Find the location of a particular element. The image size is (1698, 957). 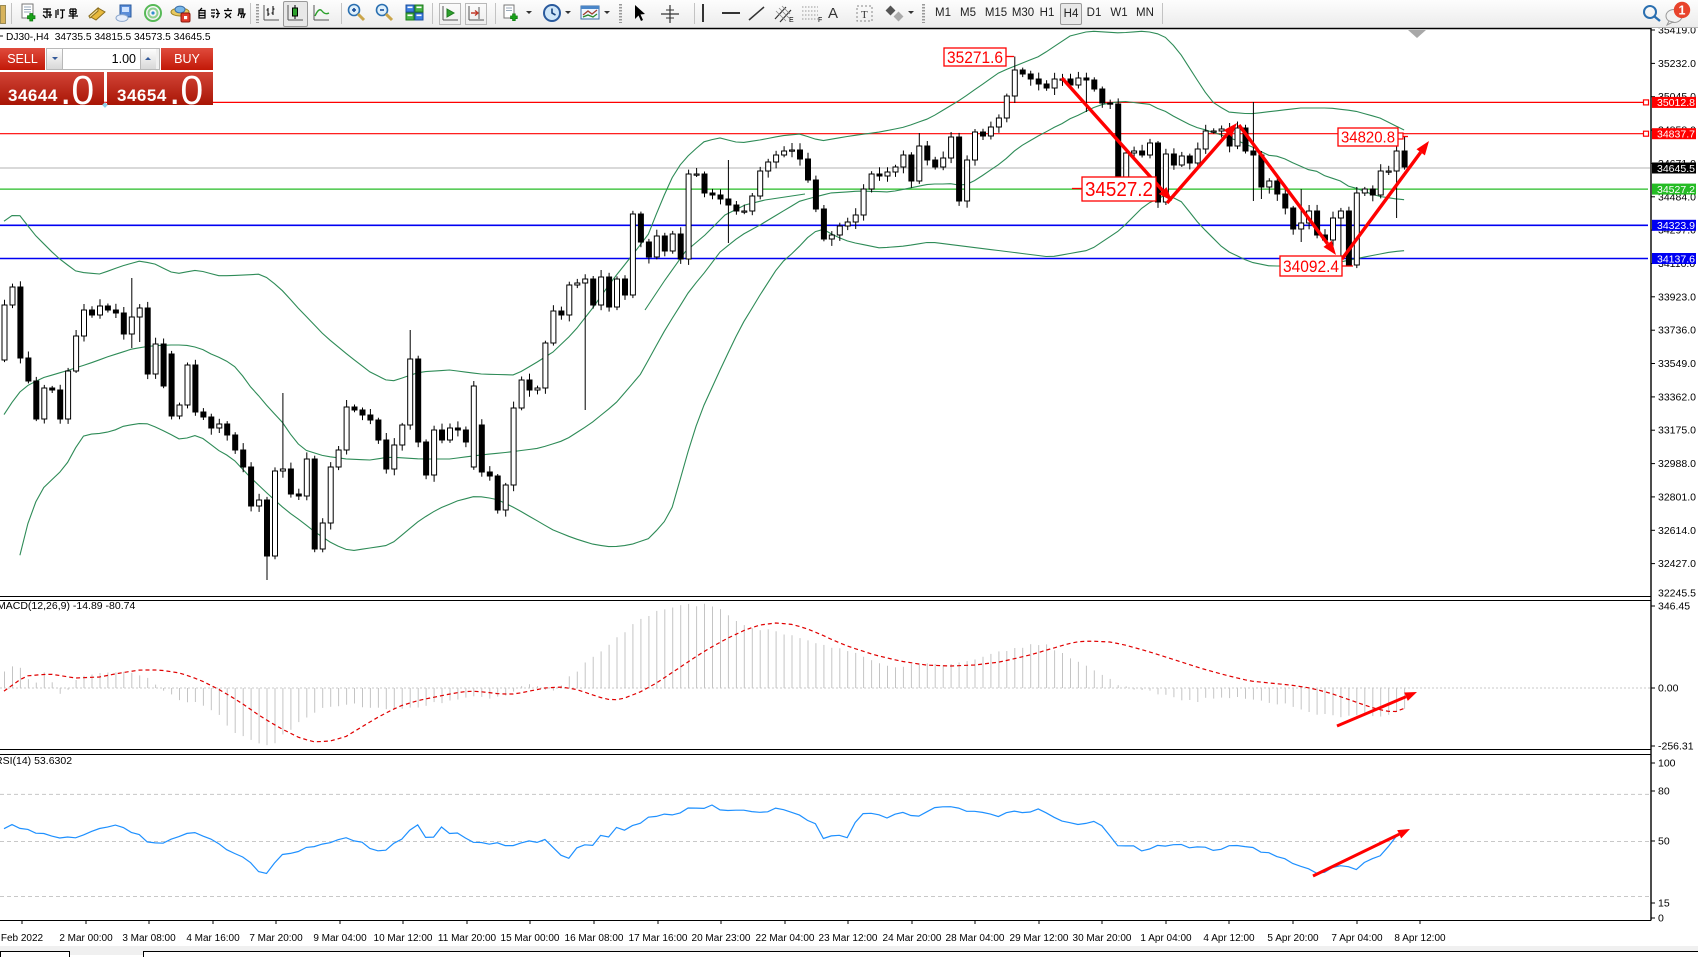

svg-text: -256.31 is located at coordinates (1676, 747).